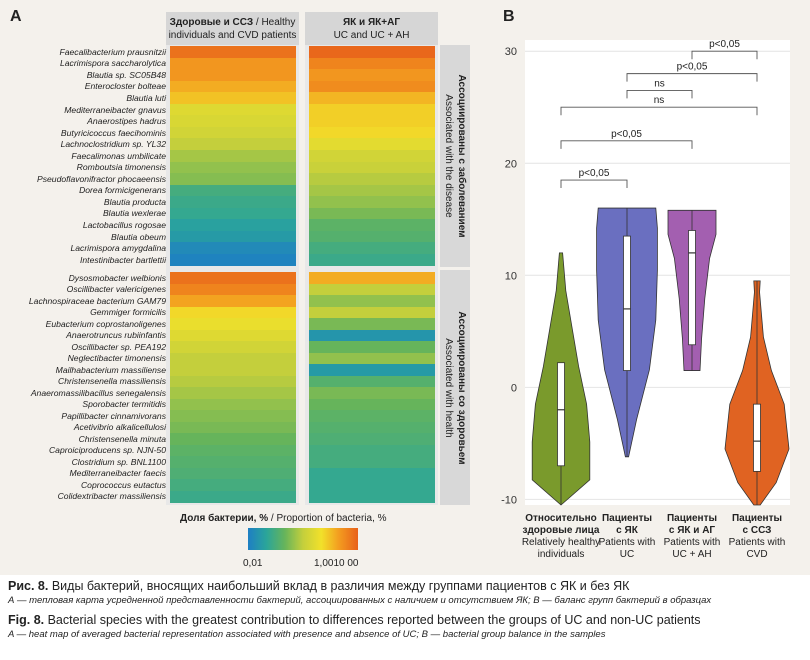  Describe the element at coordinates (371, 35) in the screenshot. I see `col2-title-en: UC and UC + AH` at that location.